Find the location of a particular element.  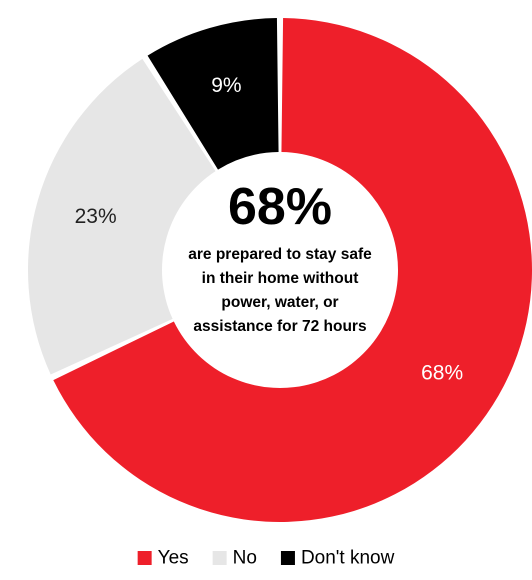

legend-swatch-no is located at coordinates (219, 558).